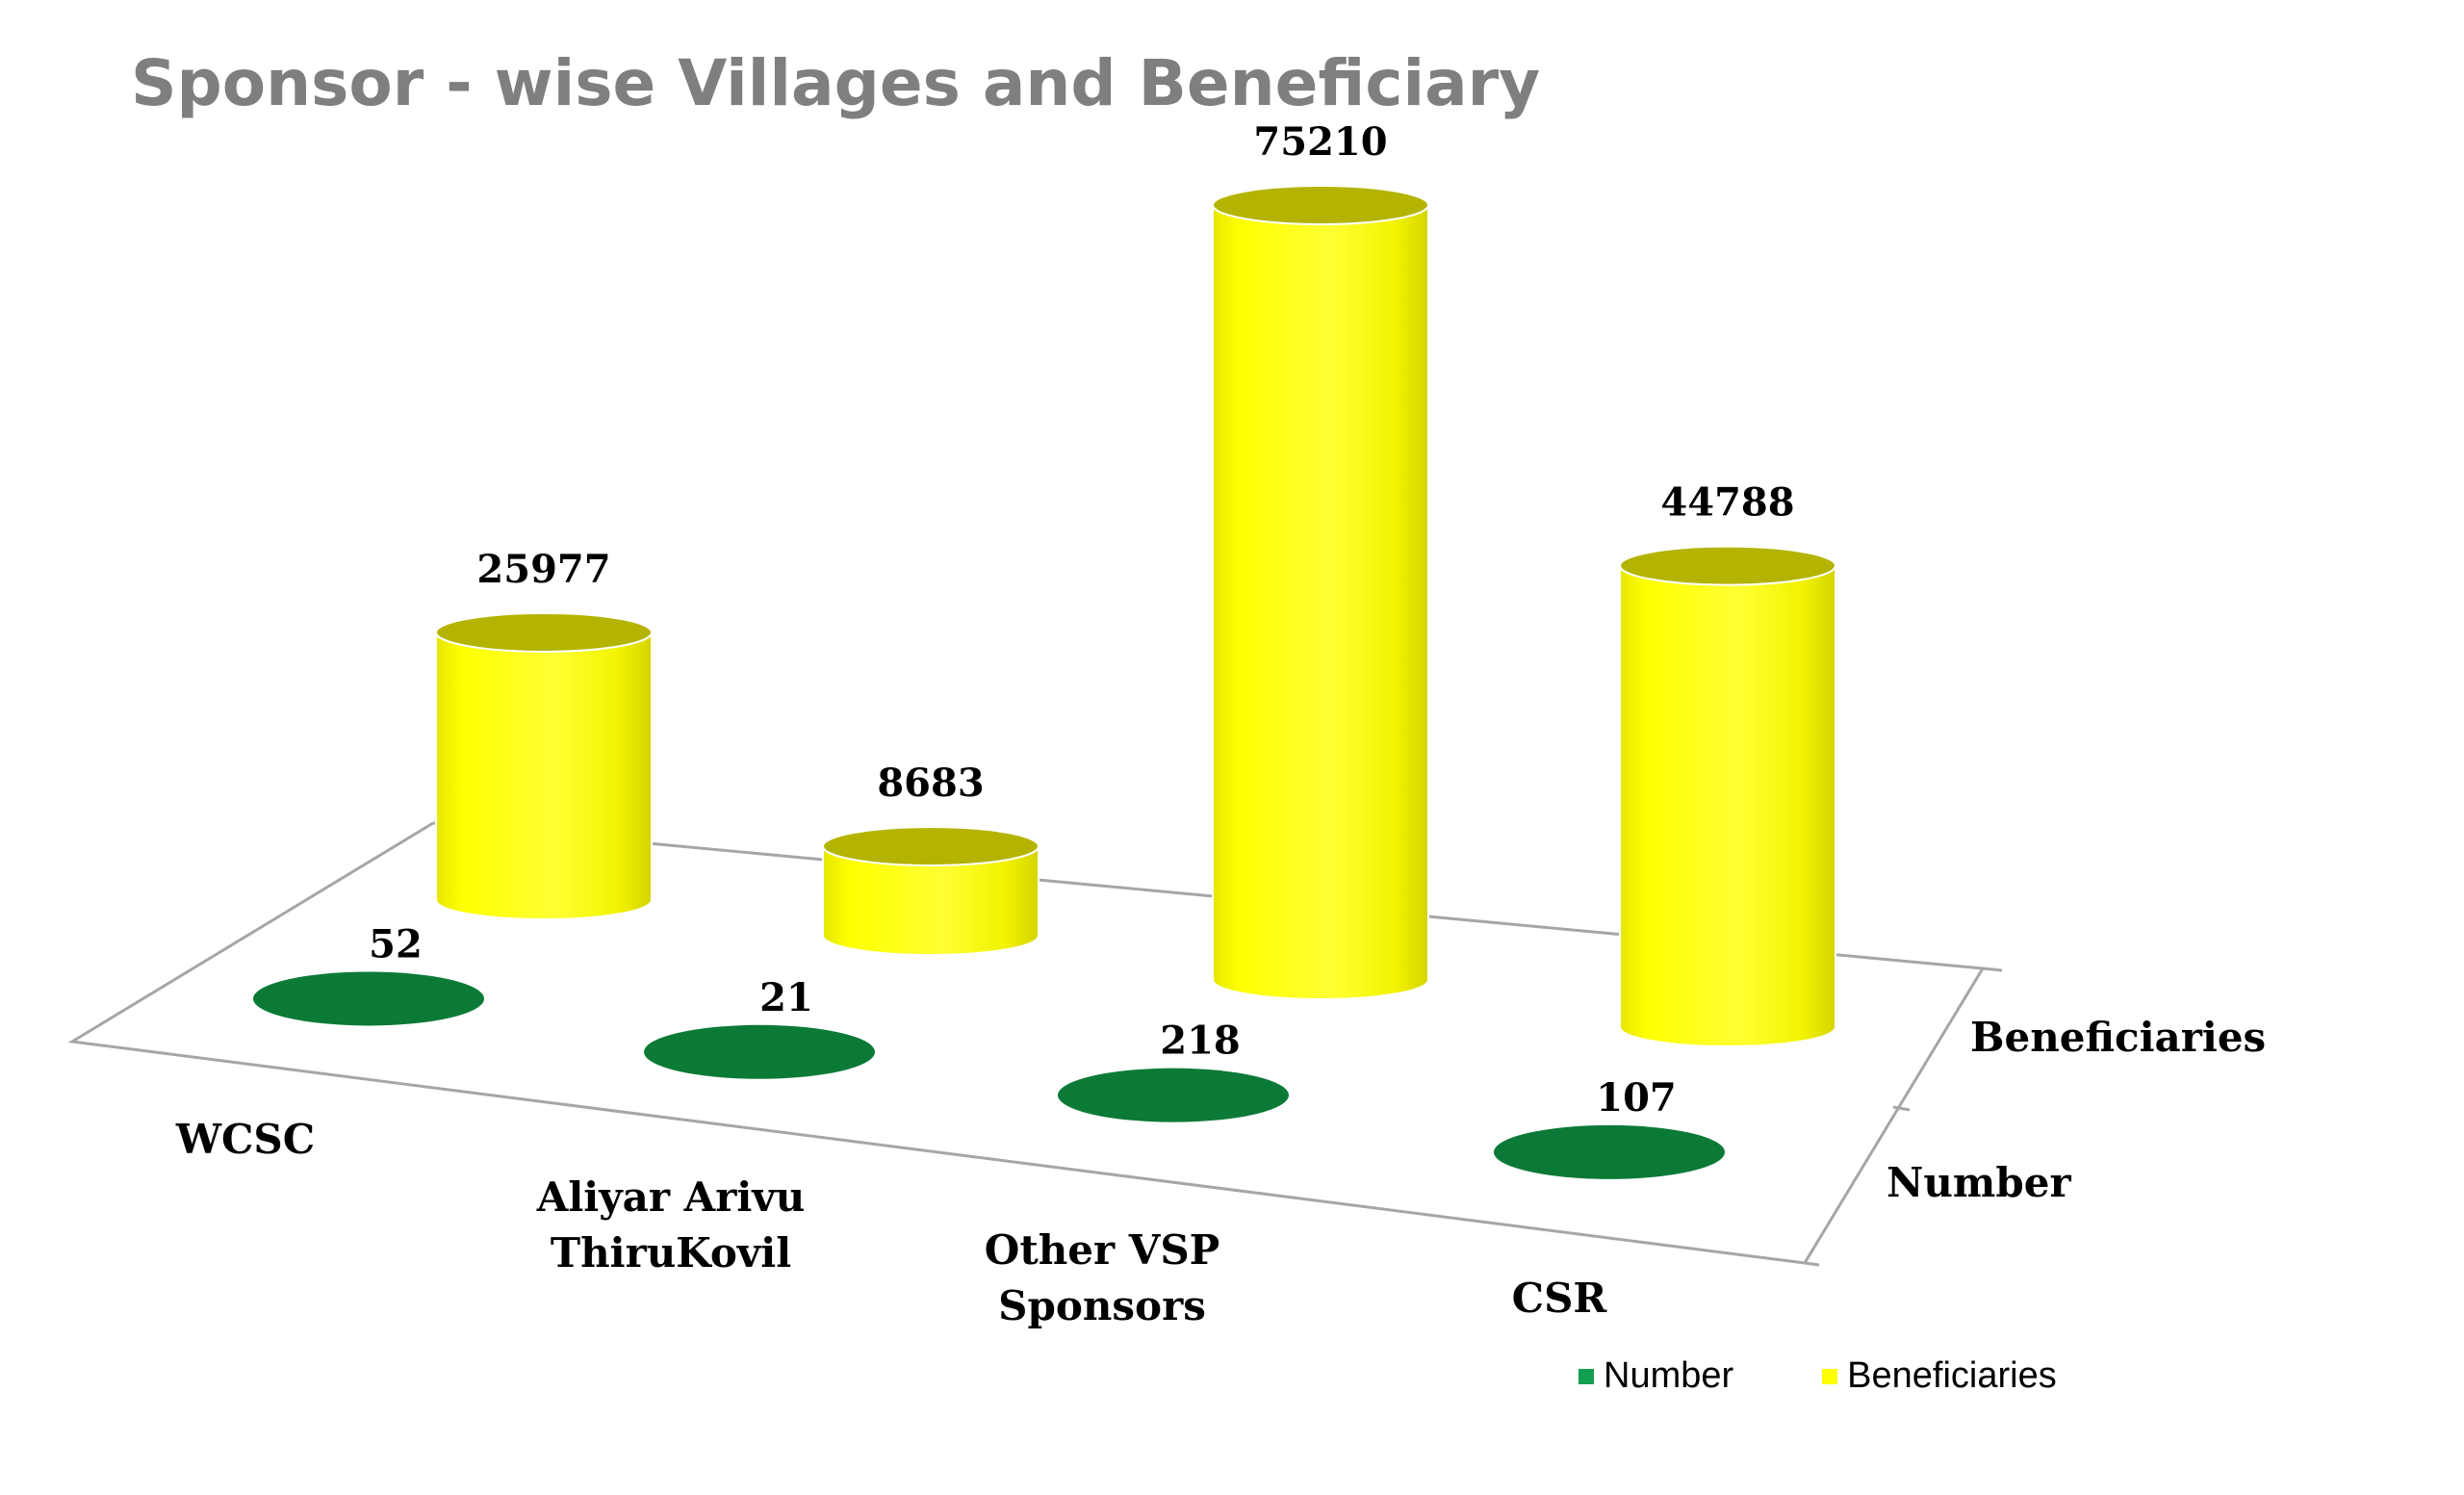 This screenshot has height=1495, width=2464. I want to click on data-label-number-other-vsp-sponsors: 218, so click(1200, 1041).